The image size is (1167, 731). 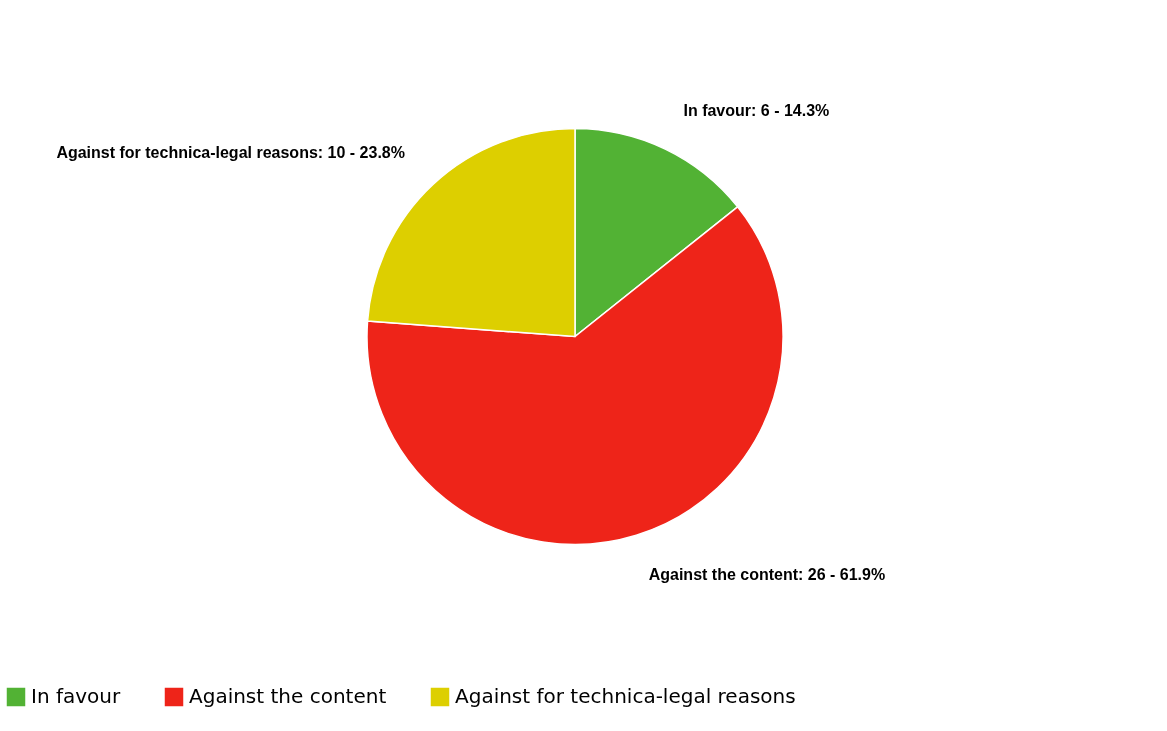 I want to click on legend-label: Against the content, so click(x=288, y=696).